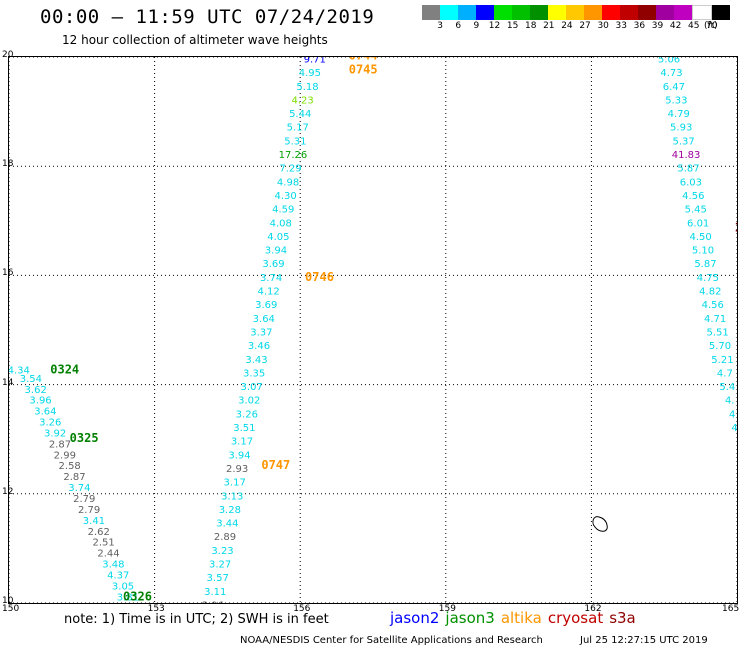 Image resolution: width=740 pixels, height=650 pixels. Describe the element at coordinates (600, 524) in the screenshot. I see `island-outline` at that location.